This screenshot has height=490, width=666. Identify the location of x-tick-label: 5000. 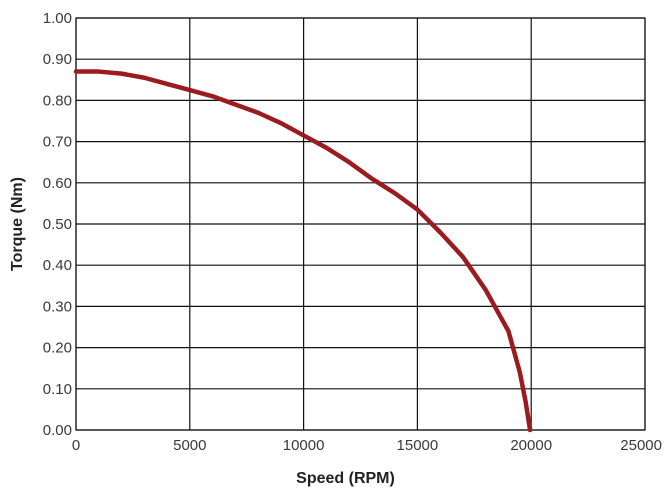
(189, 445).